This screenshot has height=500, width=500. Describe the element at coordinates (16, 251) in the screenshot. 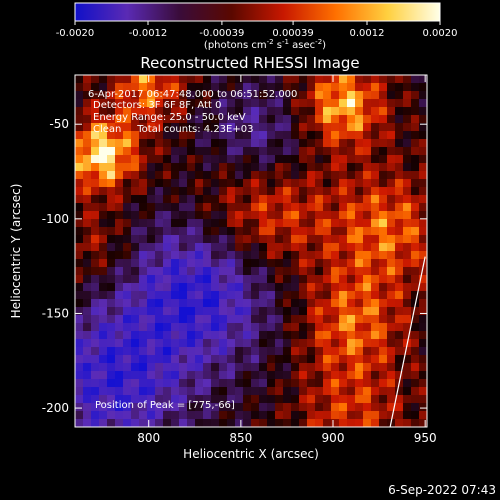

I see `y-axis-label: Heliocentric Y (arcsec)` at that location.